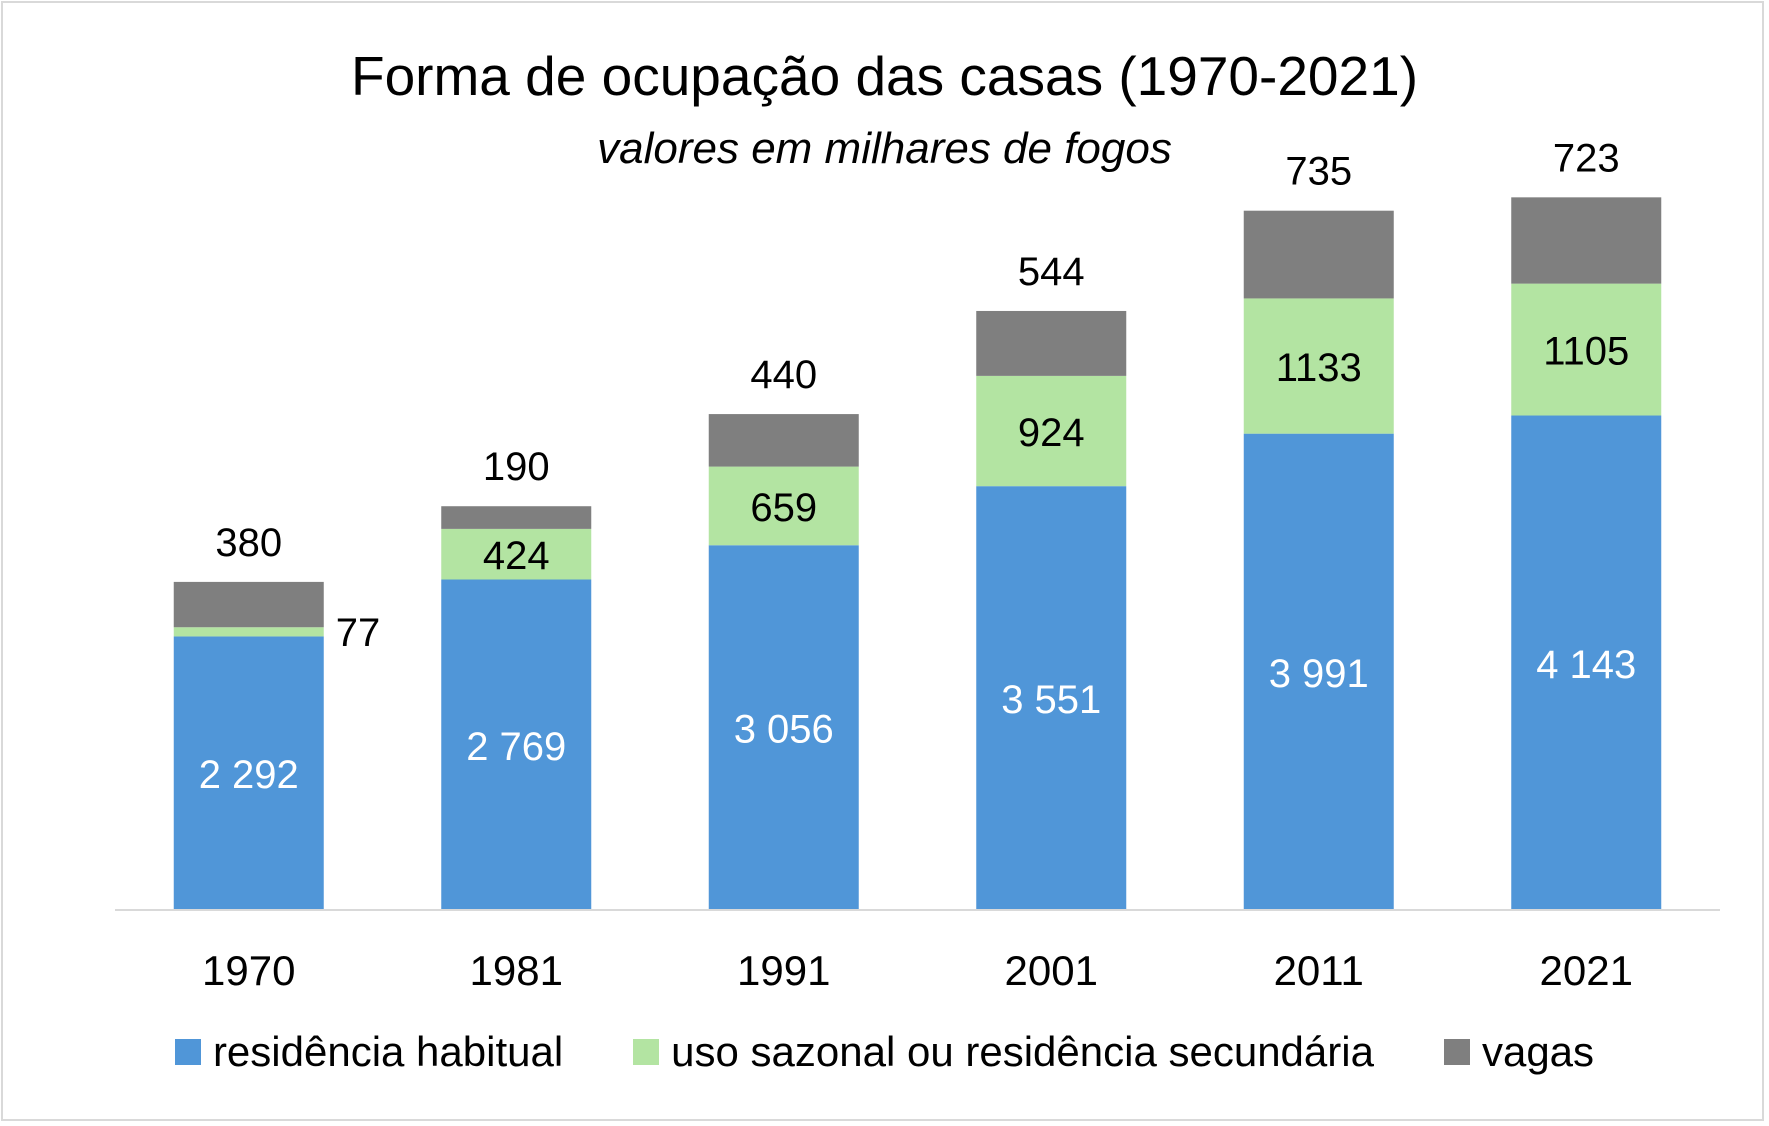 The height and width of the screenshot is (1126, 1769). Describe the element at coordinates (358, 633) in the screenshot. I see `data-label: 77` at that location.